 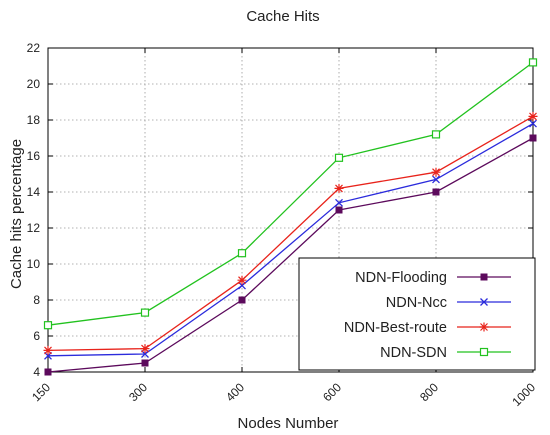 What do you see at coordinates (523, 394) in the screenshot?
I see `x-tick-label: 1000` at bounding box center [523, 394].